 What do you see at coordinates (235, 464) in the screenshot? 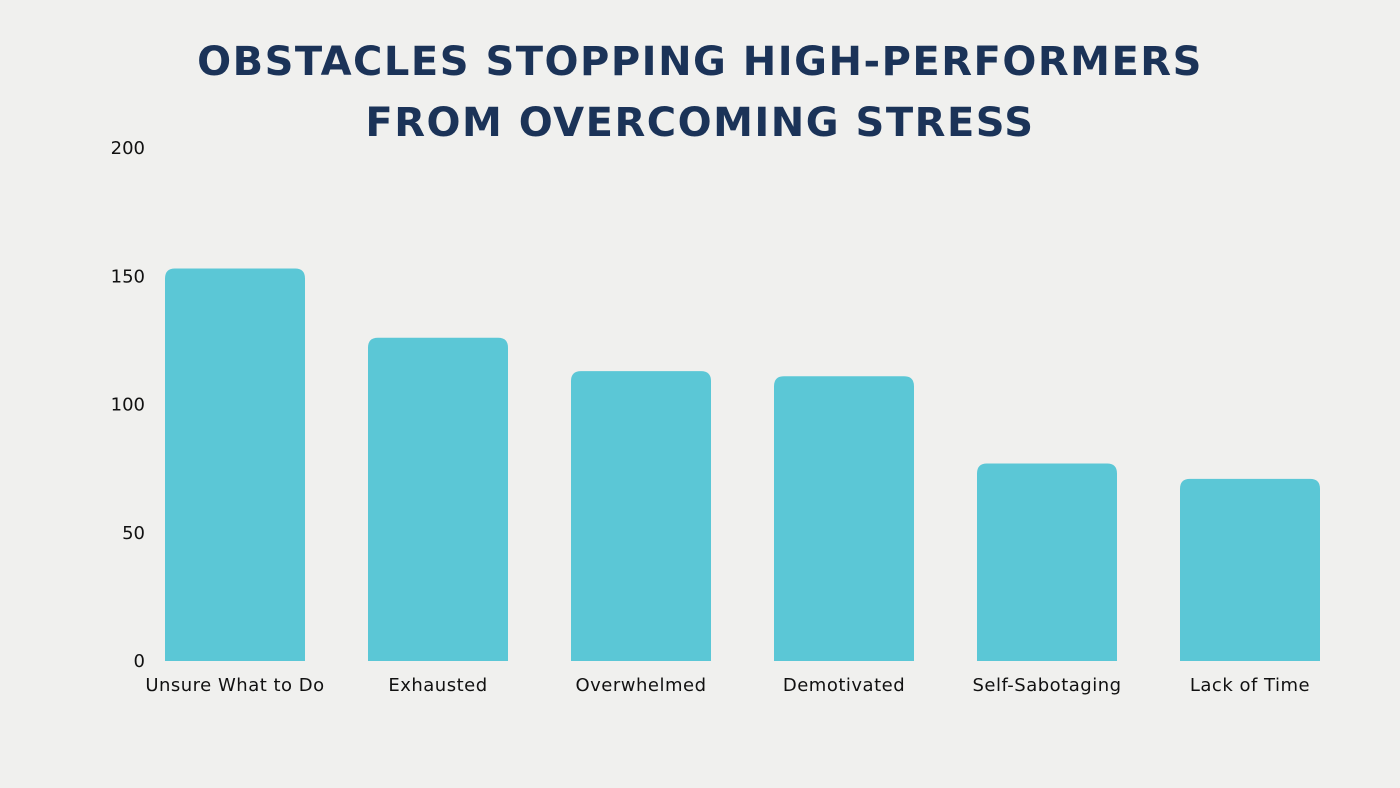
I see `bar-unsure-what-to-do` at bounding box center [235, 464].